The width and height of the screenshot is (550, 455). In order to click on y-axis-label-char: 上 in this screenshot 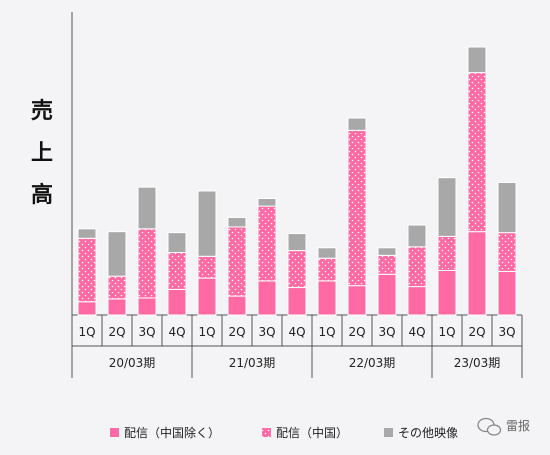, I will do `click(42, 153)`.